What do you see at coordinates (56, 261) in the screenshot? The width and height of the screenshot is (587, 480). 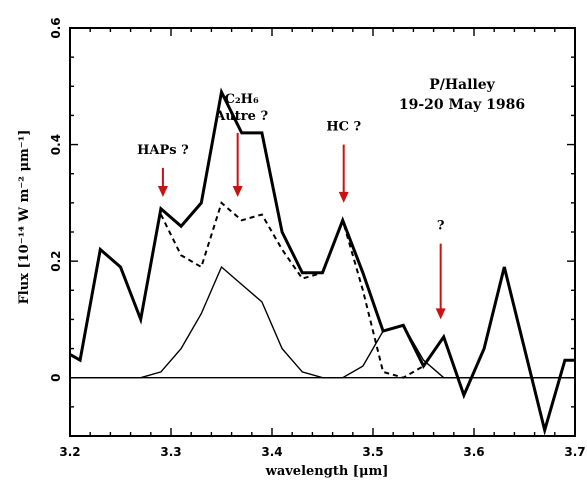 I see `y-tick-label: 0.2` at bounding box center [56, 261].